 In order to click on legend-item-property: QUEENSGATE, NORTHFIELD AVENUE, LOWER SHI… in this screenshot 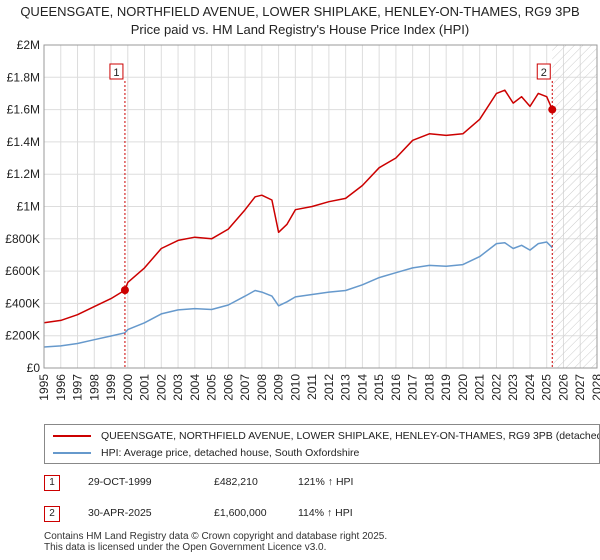, I will do `click(326, 438)`.